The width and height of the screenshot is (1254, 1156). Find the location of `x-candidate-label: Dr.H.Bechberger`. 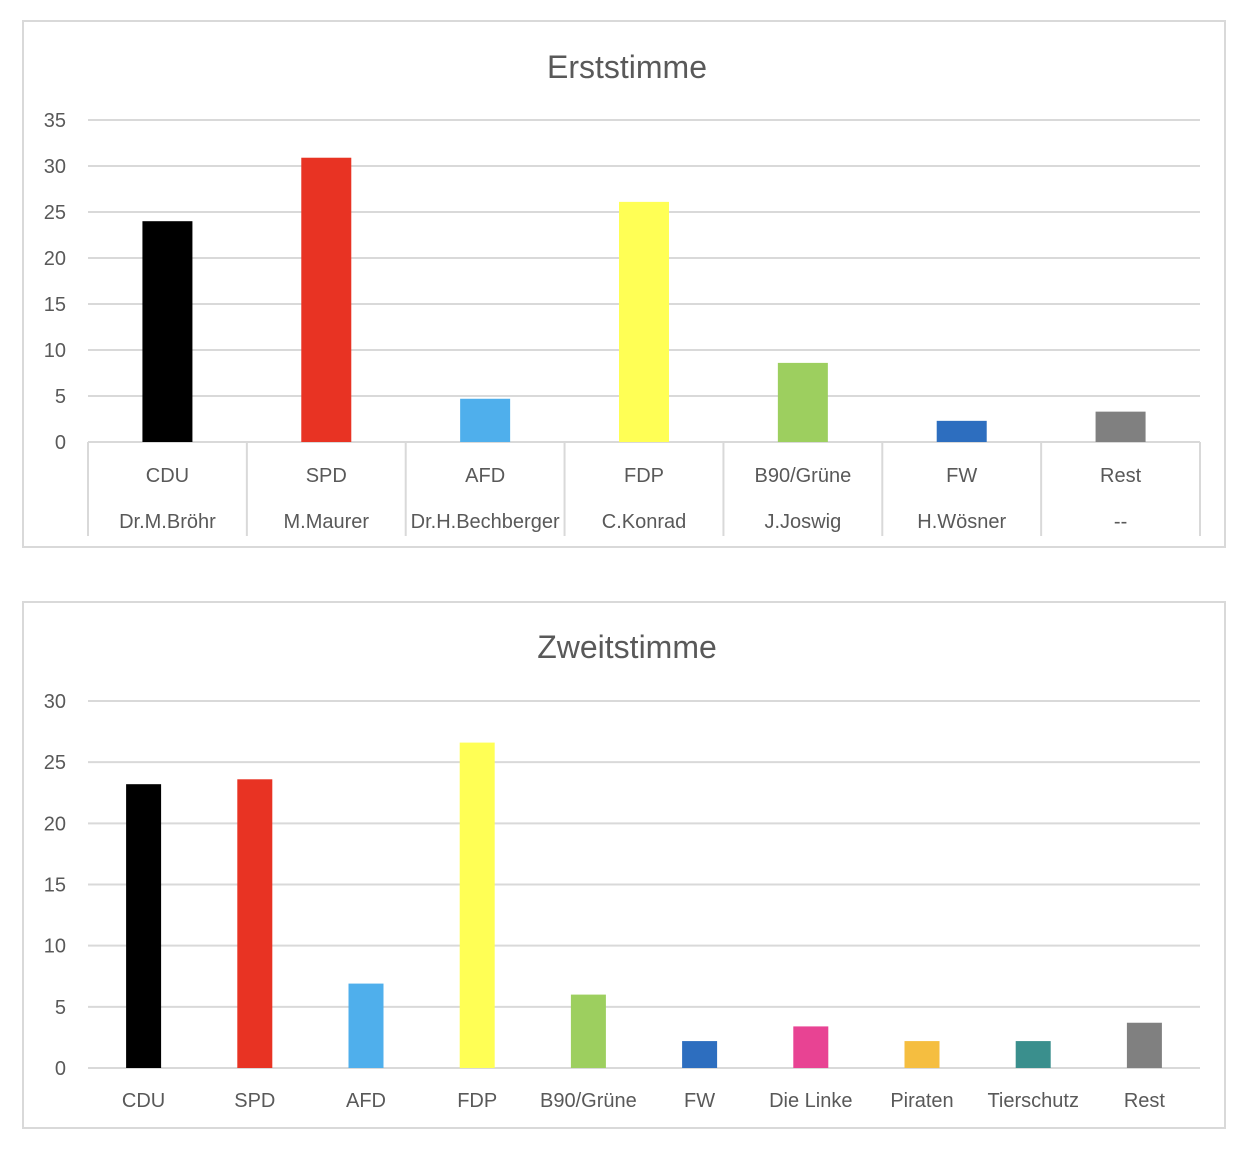

x-candidate-label: Dr.H.Bechberger is located at coordinates (485, 522).